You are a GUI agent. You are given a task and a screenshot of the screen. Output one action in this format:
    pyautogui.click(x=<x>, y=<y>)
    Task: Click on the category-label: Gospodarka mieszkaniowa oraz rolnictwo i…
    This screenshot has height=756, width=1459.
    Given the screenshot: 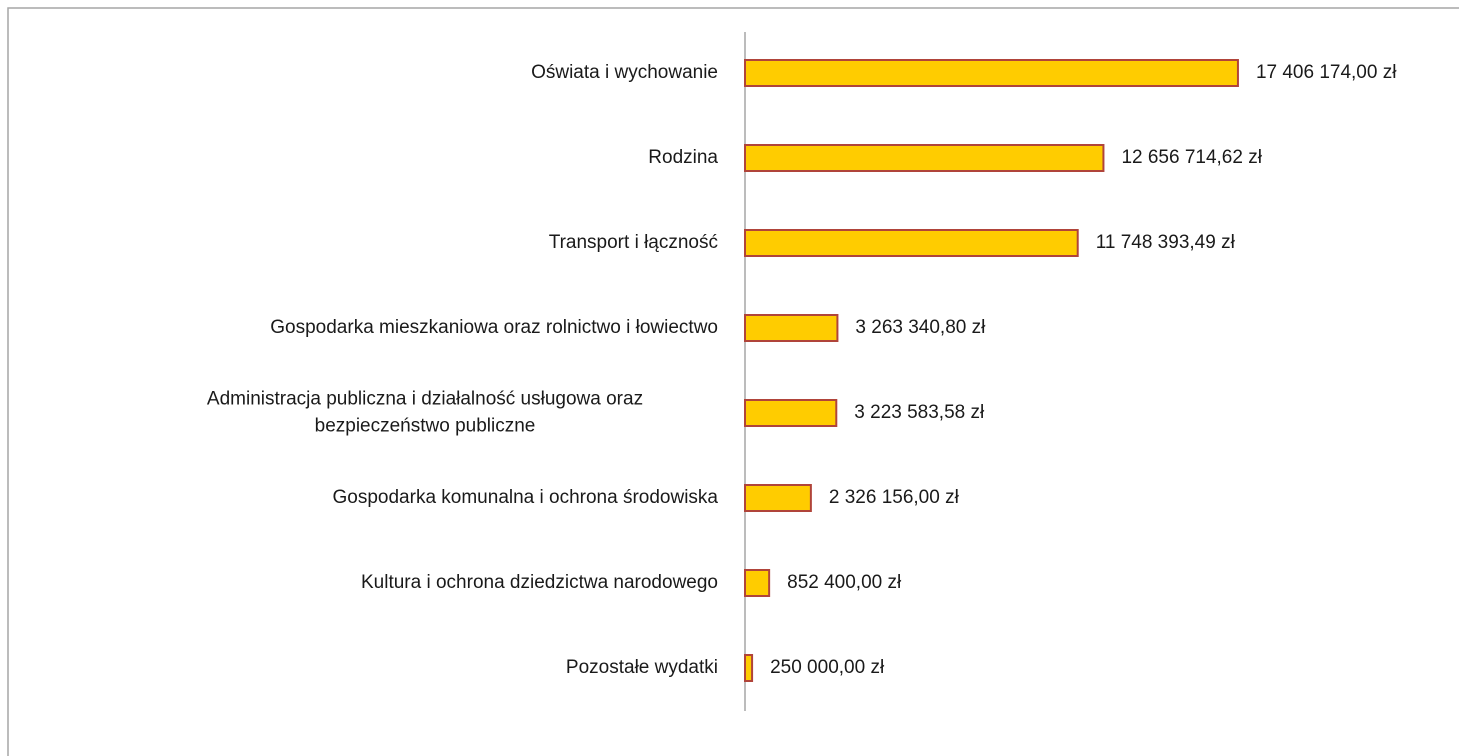 What is the action you would take?
    pyautogui.click(x=494, y=327)
    